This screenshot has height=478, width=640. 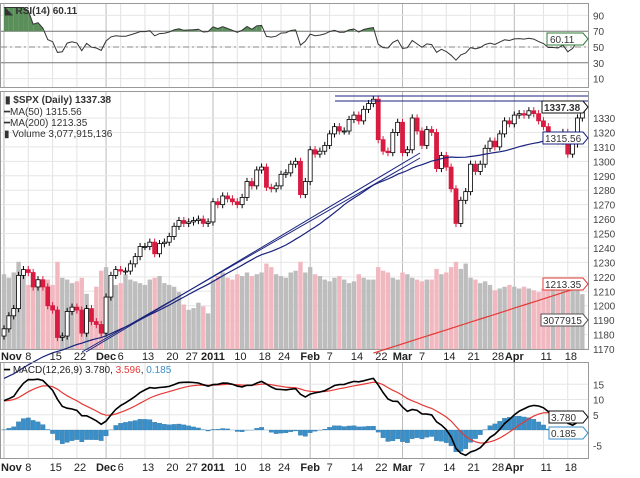 I want to click on macd-tick-label: 15, so click(x=599, y=385).